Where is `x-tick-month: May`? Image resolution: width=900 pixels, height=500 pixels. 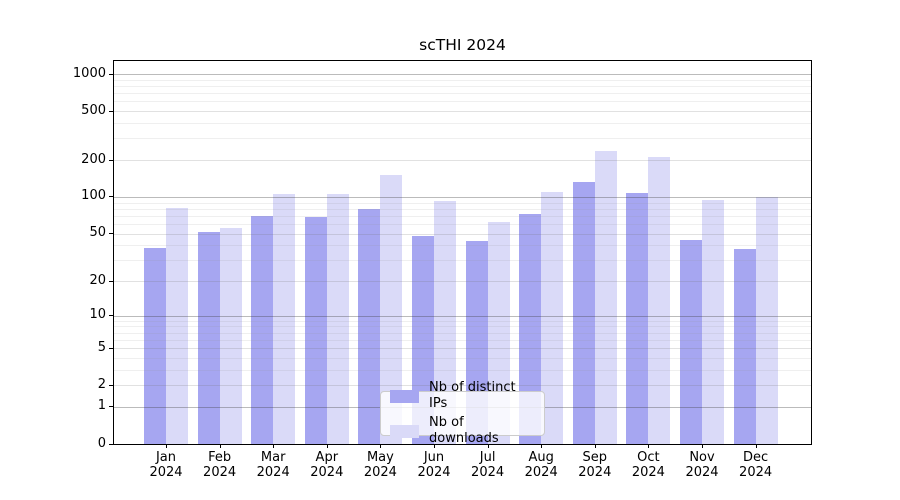
x-tick-month: May is located at coordinates (380, 457).